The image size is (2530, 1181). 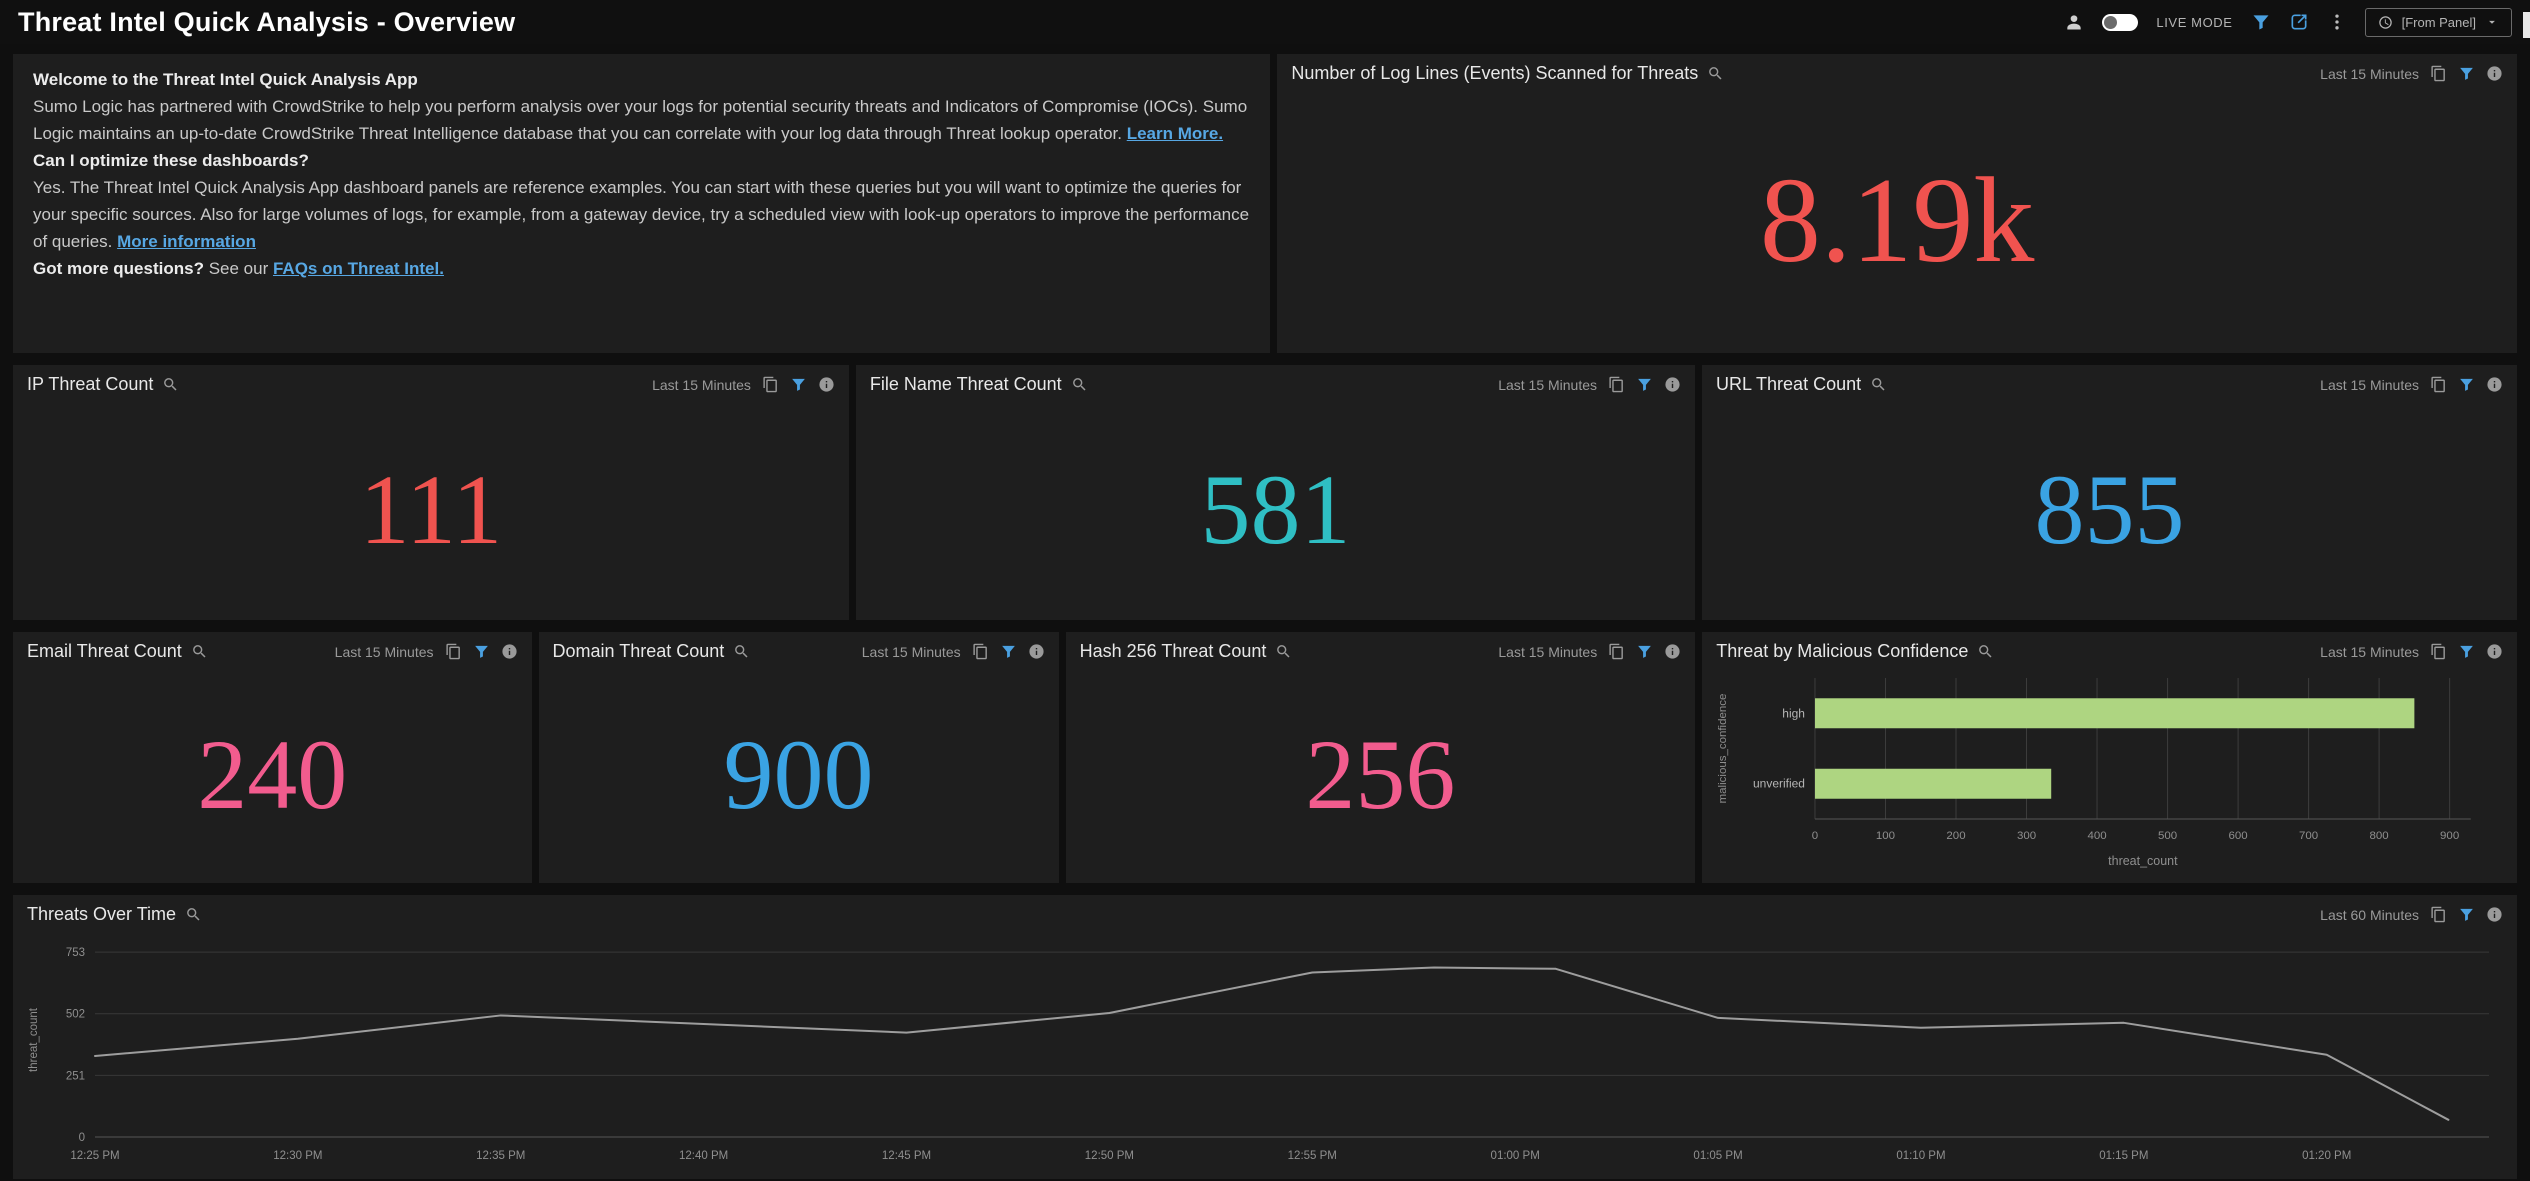 I want to click on panel-domain-threat-count: Domain Threat Count Last 15 Minutes 900, so click(x=798, y=757).